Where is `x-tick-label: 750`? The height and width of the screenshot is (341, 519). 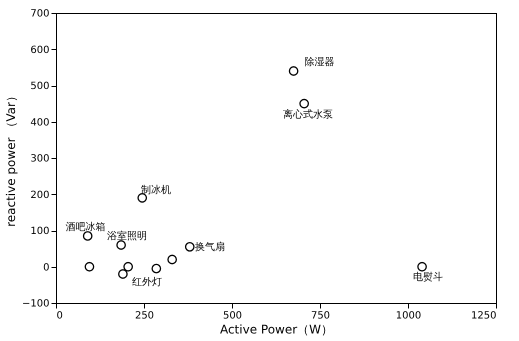 x-tick-label: 750 is located at coordinates (320, 316).